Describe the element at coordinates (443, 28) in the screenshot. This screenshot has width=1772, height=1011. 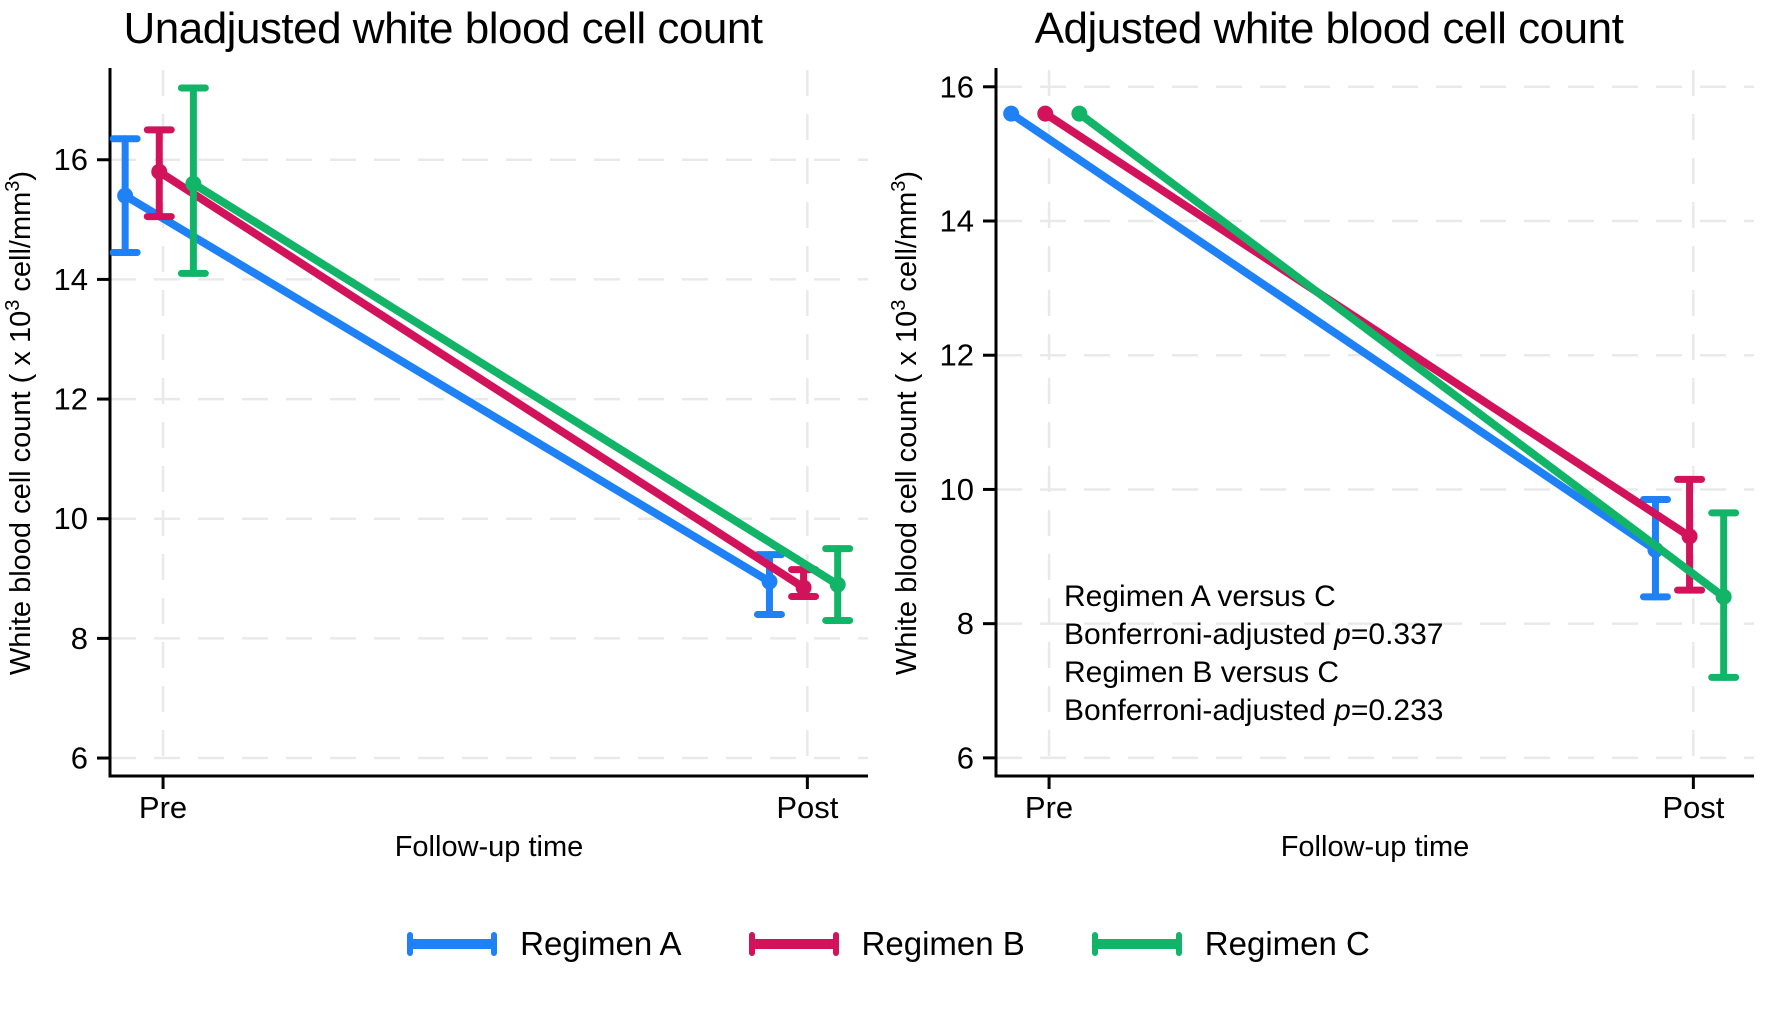
I see `chart-title-unadjusted: Unadjusted white blood cell count` at that location.